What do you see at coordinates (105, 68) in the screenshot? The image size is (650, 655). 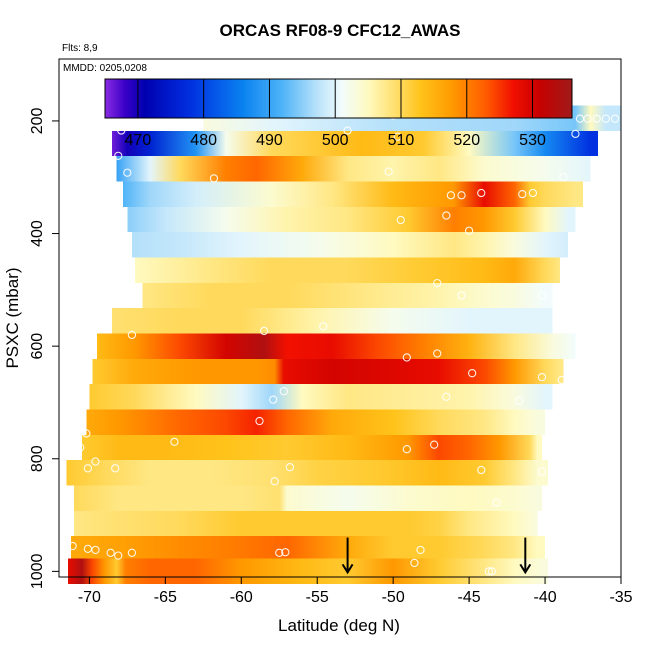 I see `date-label: MMDD: 0205,0208` at bounding box center [105, 68].